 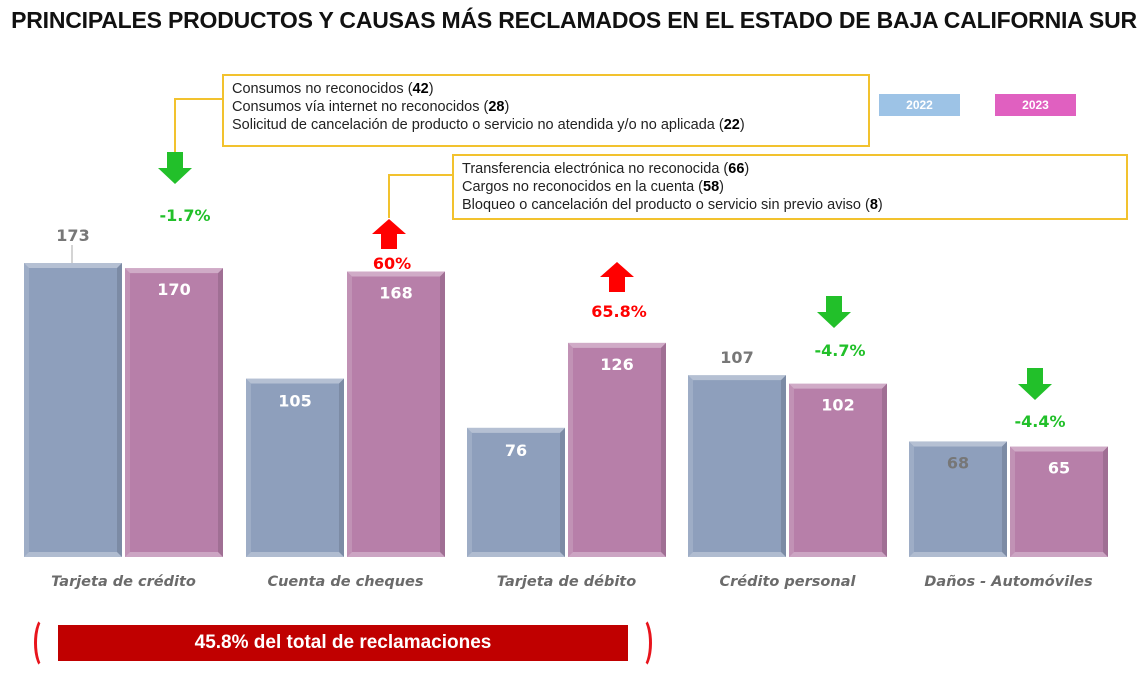 I want to click on cause-line: Consumos no reconocidos (42), so click(x=333, y=89).